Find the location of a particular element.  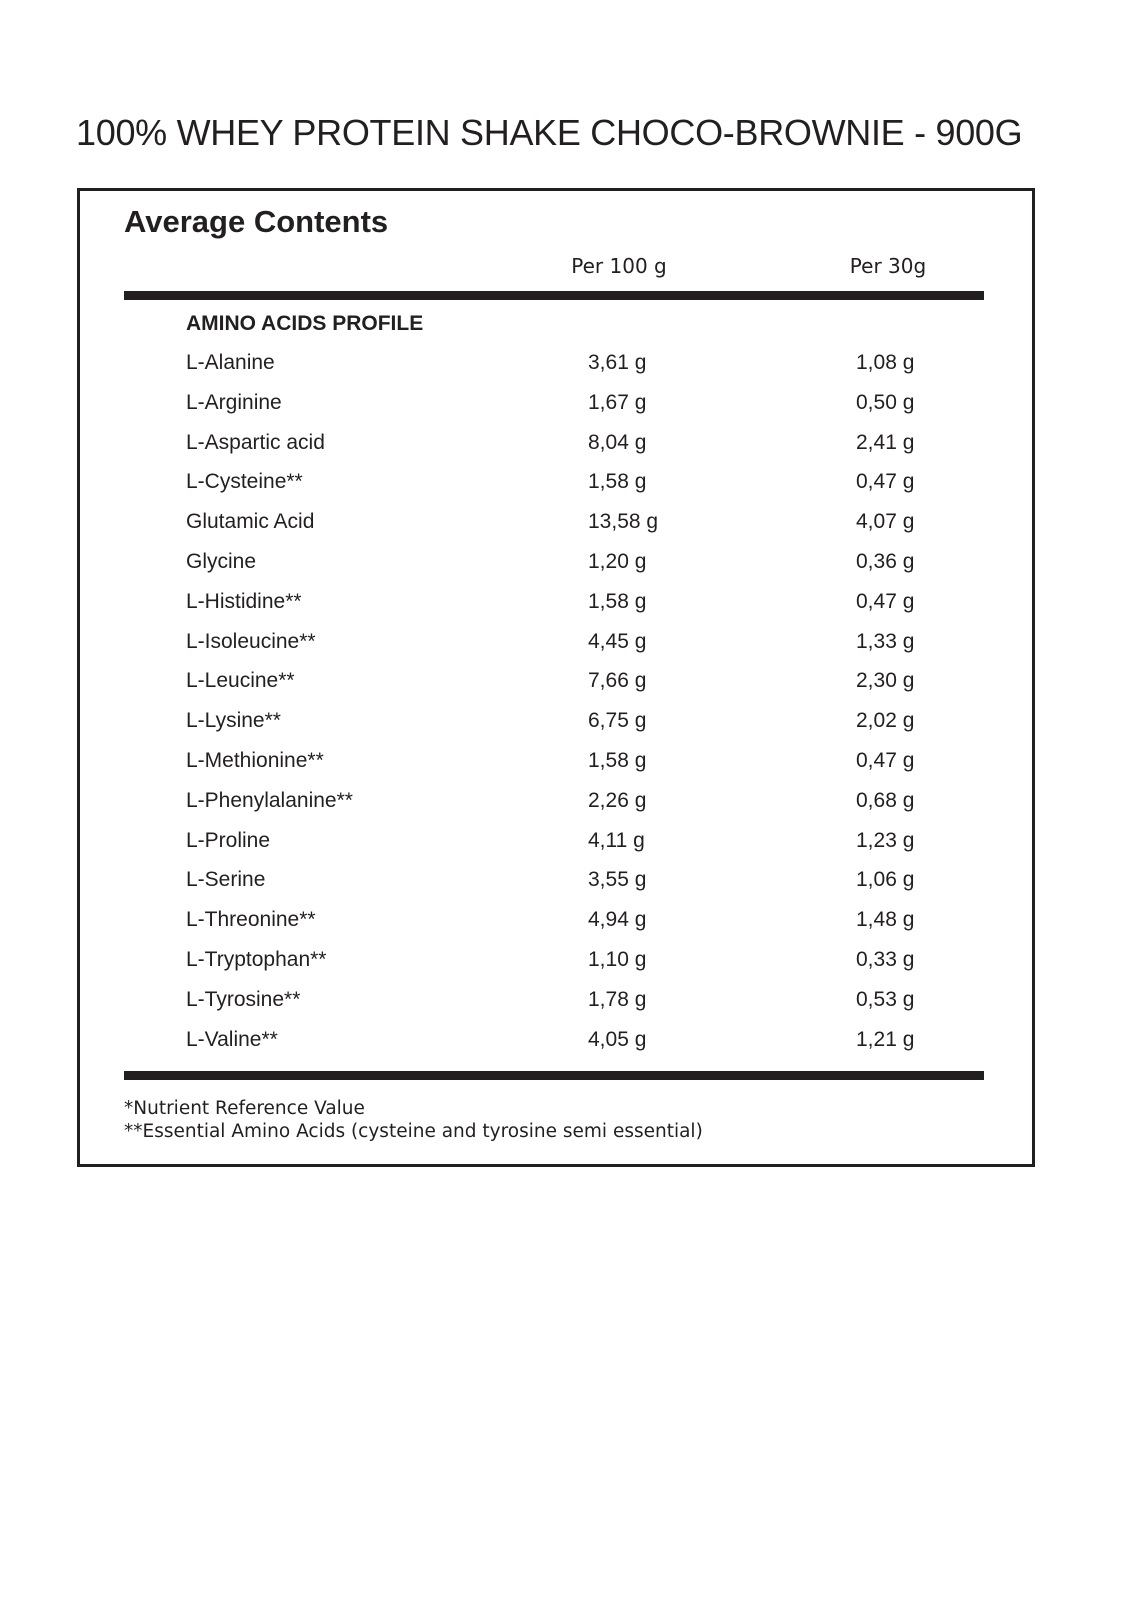

value-per-100g: 6,75 g is located at coordinates (617, 721).